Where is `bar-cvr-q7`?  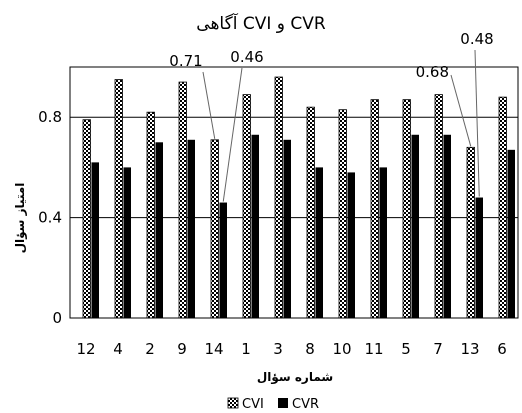
bar-cvr-q7 is located at coordinates (447, 226).